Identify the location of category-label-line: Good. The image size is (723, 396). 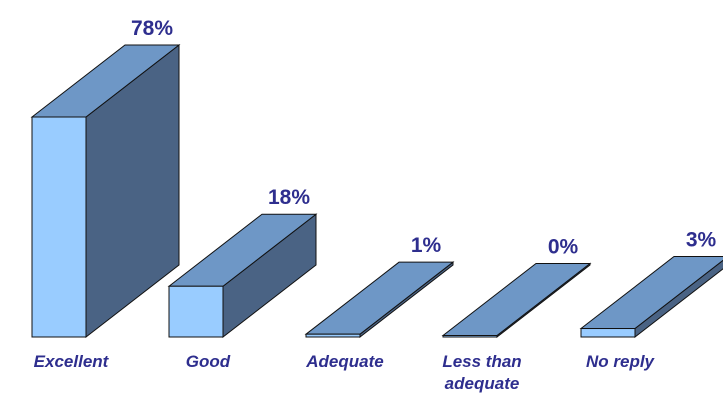
(208, 361).